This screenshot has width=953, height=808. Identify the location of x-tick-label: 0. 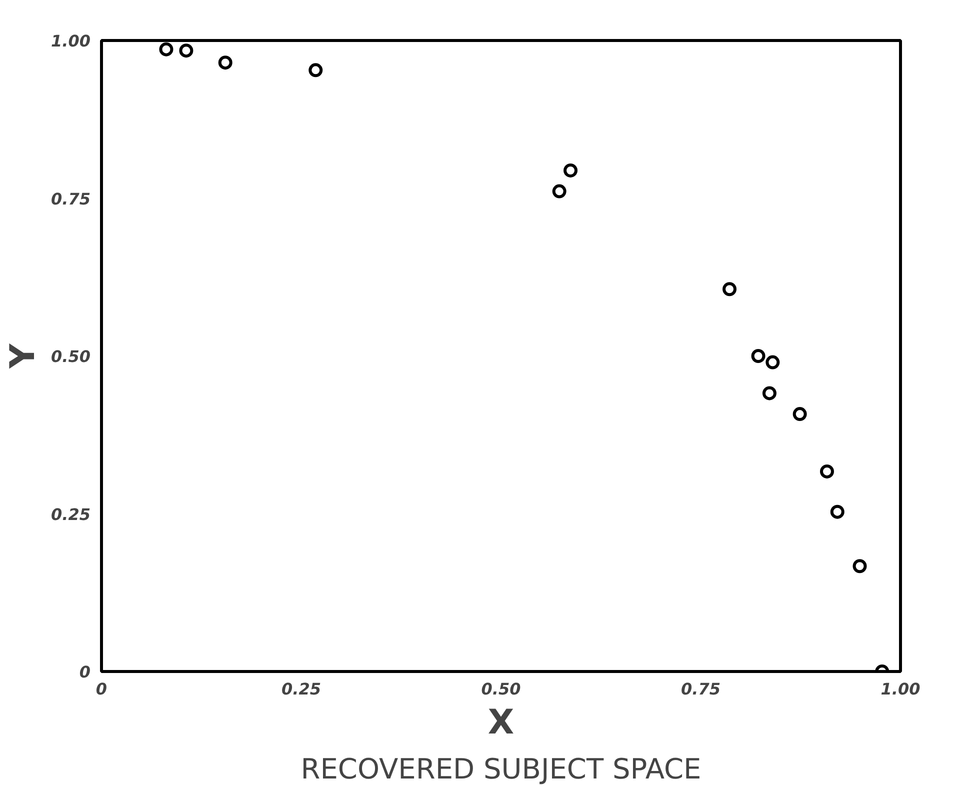
(102, 689).